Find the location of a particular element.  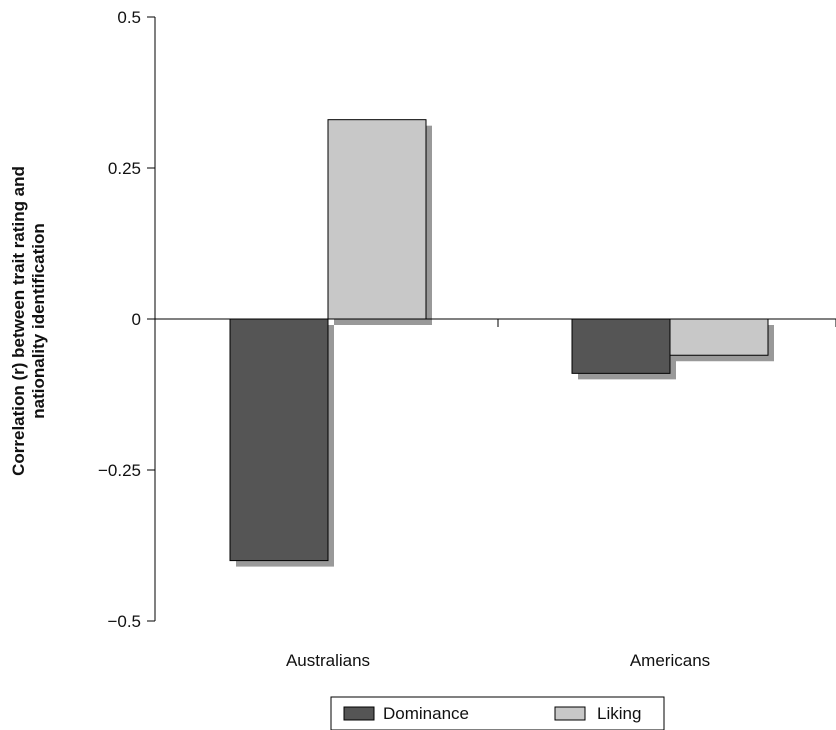

y-tick-label: −0.5 is located at coordinates (124, 621).